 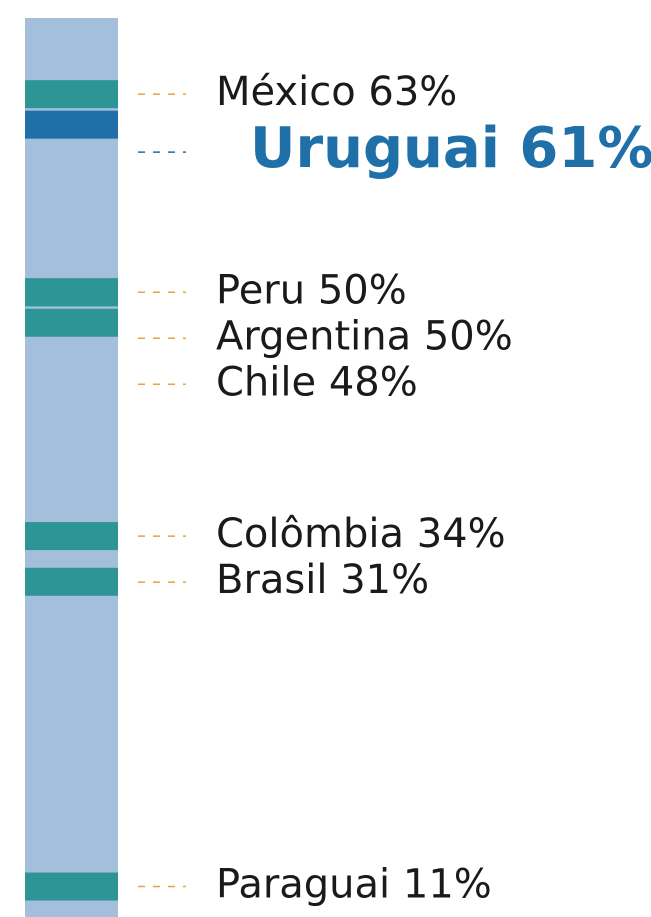 I want to click on point-label: Argentina 50%, so click(x=364, y=336).